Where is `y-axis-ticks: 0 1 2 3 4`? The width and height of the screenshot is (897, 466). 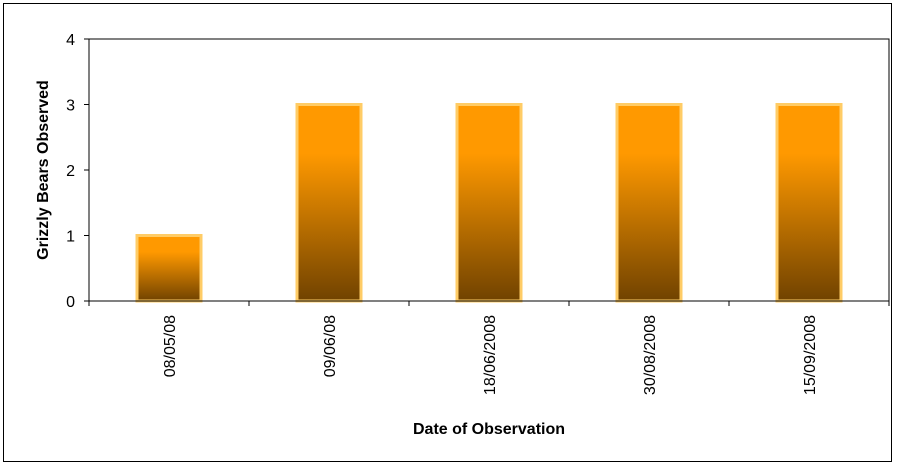 y-axis-ticks: 0 1 2 3 4 is located at coordinates (77, 171).